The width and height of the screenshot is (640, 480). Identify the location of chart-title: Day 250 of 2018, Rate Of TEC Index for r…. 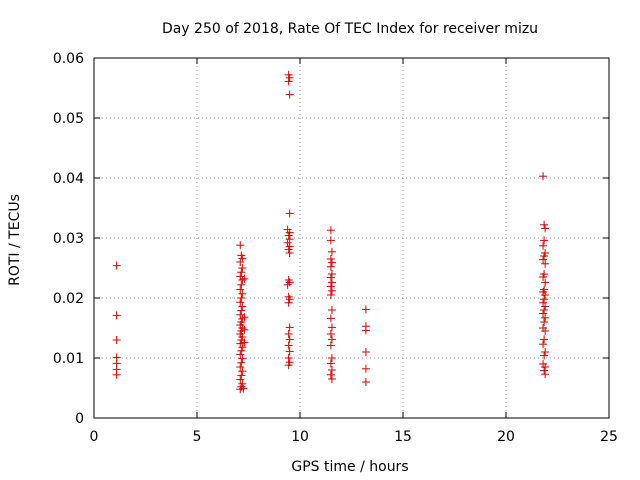
(350, 29).